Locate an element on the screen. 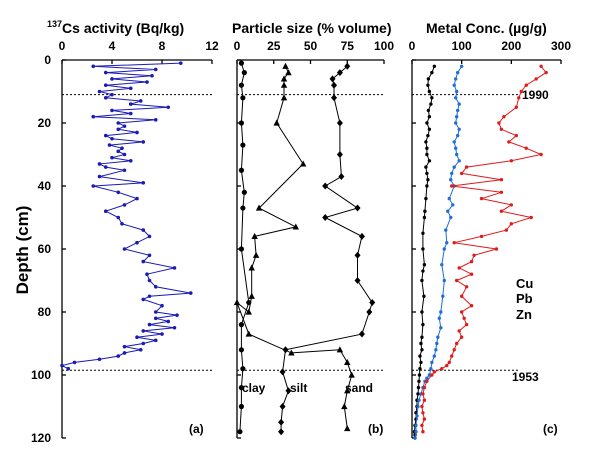 The image size is (589, 464). panel-b-series-diamond-line is located at coordinates (326, 248).